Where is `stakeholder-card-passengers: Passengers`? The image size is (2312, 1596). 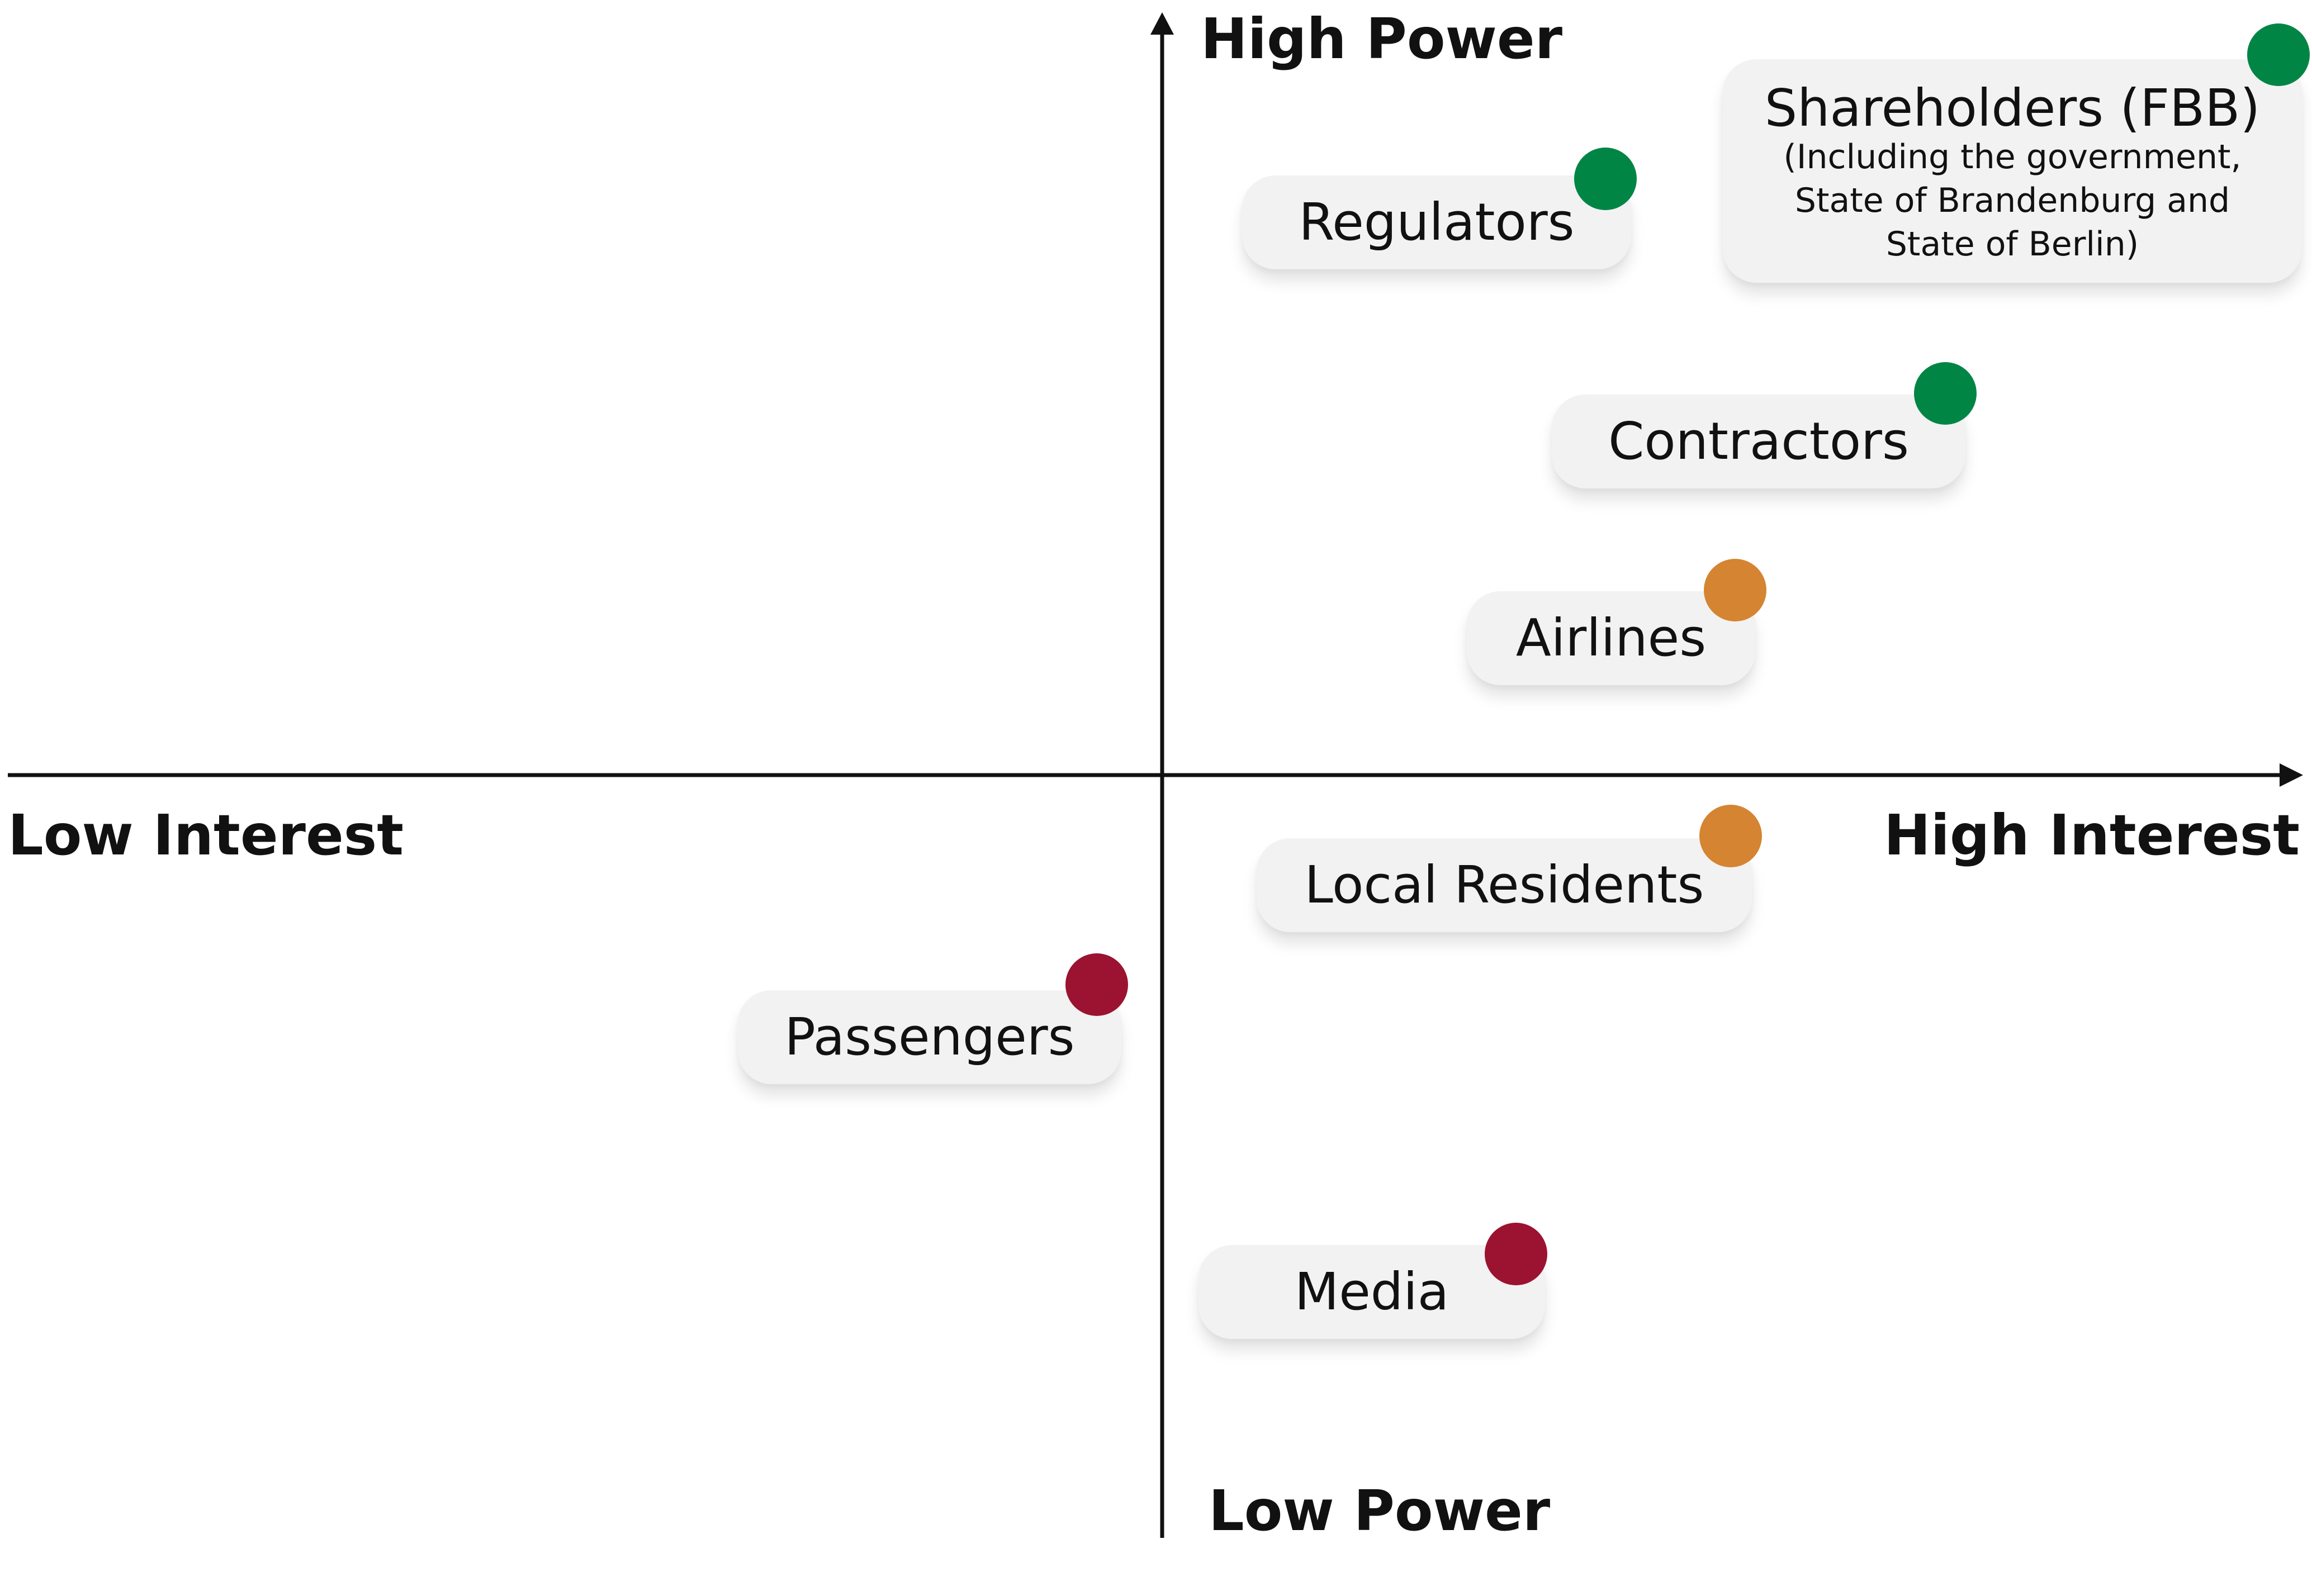 stakeholder-card-passengers: Passengers is located at coordinates (930, 1037).